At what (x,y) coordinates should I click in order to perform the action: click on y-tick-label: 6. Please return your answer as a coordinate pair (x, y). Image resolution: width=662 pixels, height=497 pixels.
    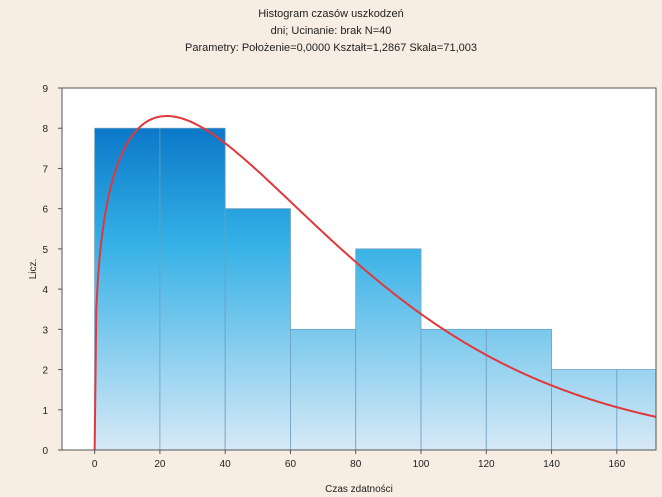
    Looking at the image, I should click on (45, 210).